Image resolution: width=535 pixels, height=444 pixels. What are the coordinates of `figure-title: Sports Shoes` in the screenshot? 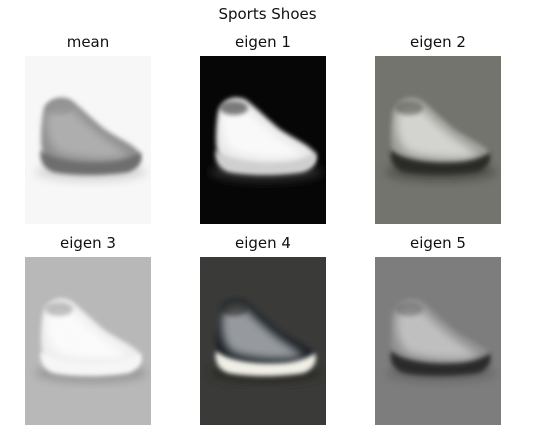 It's located at (267, 14).